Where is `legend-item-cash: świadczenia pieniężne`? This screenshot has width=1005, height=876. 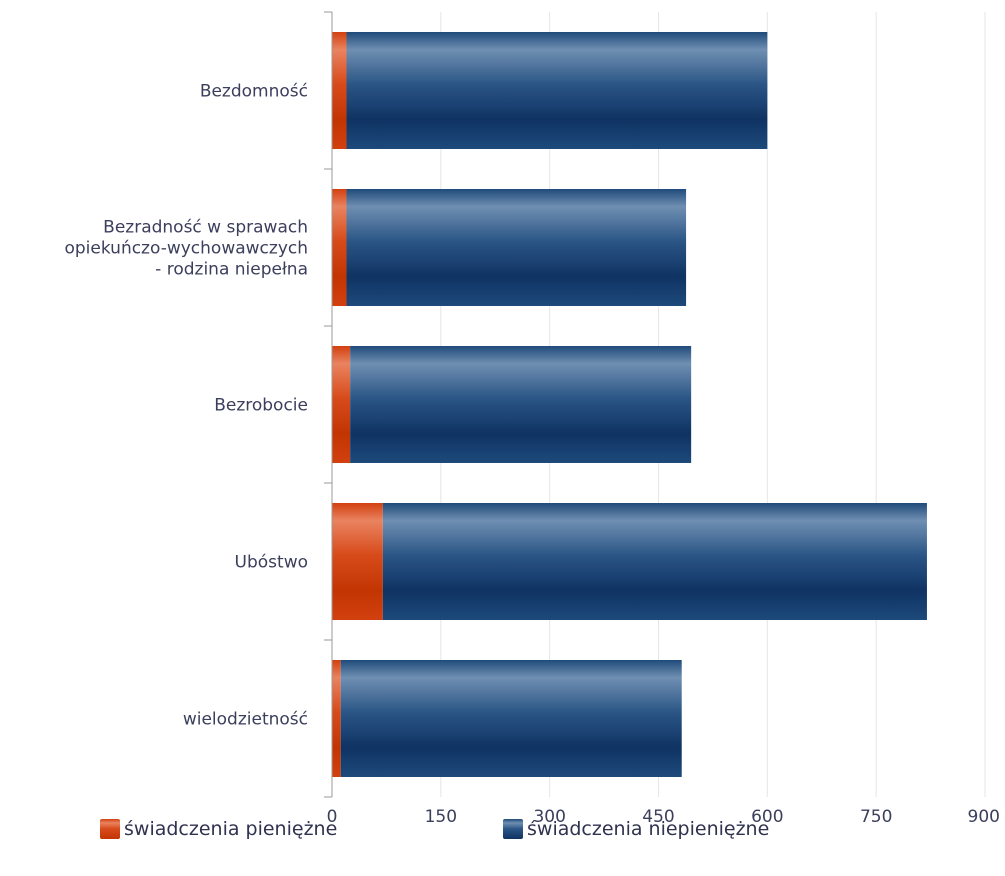 legend-item-cash: świadczenia pieniężne is located at coordinates (218, 829).